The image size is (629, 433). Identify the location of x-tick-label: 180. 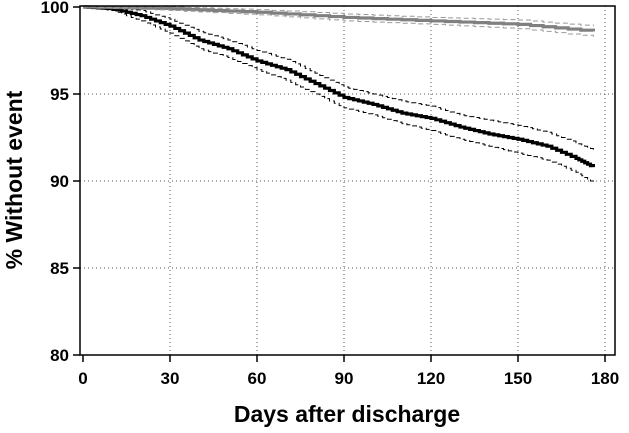
(605, 378).